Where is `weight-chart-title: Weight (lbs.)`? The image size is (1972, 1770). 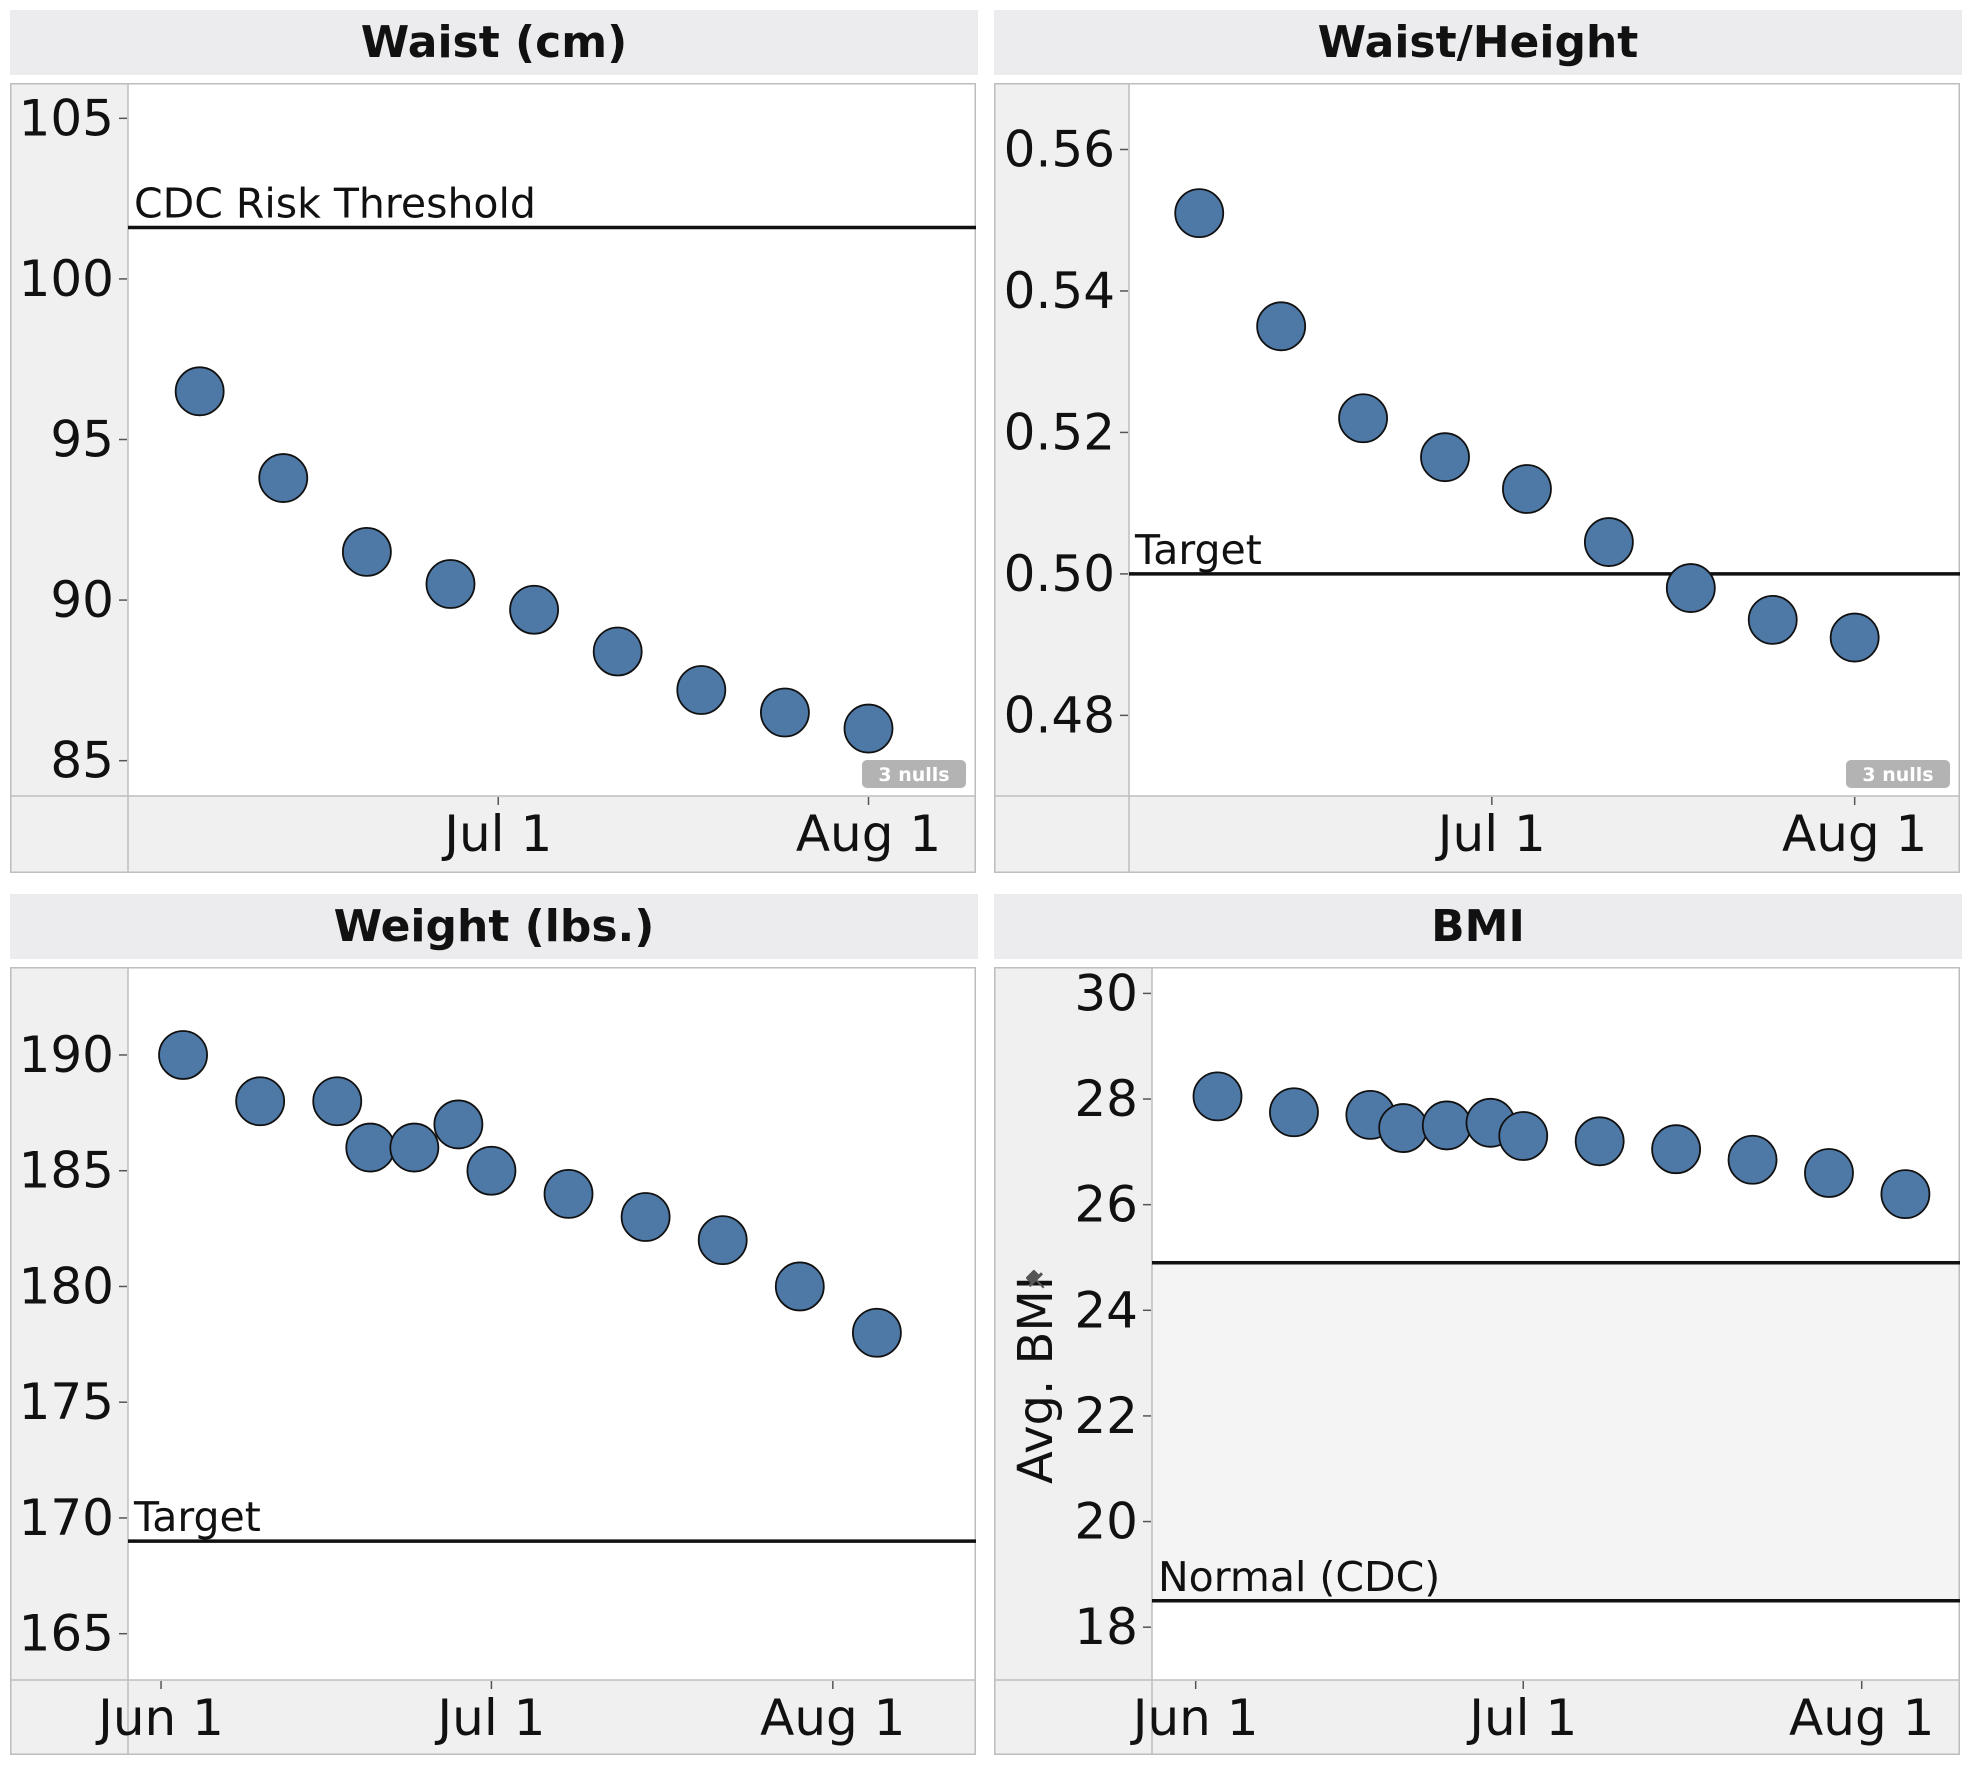
weight-chart-title: Weight (lbs.) is located at coordinates (494, 926).